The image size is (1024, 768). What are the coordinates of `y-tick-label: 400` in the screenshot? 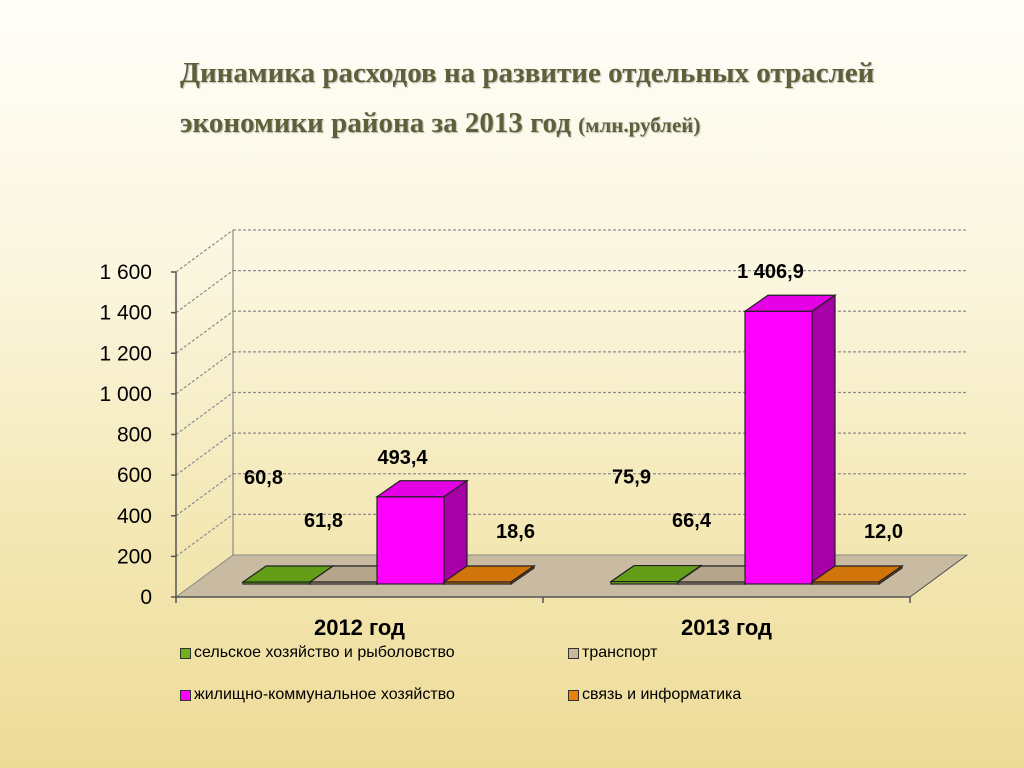 It's located at (134, 516).